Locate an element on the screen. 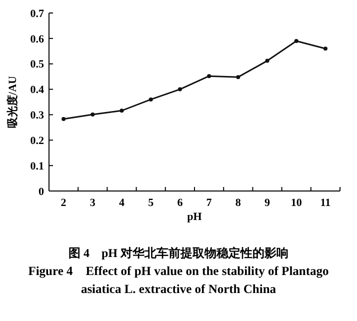 The height and width of the screenshot is (321, 357). x-tick-label: 4 is located at coordinates (122, 203).